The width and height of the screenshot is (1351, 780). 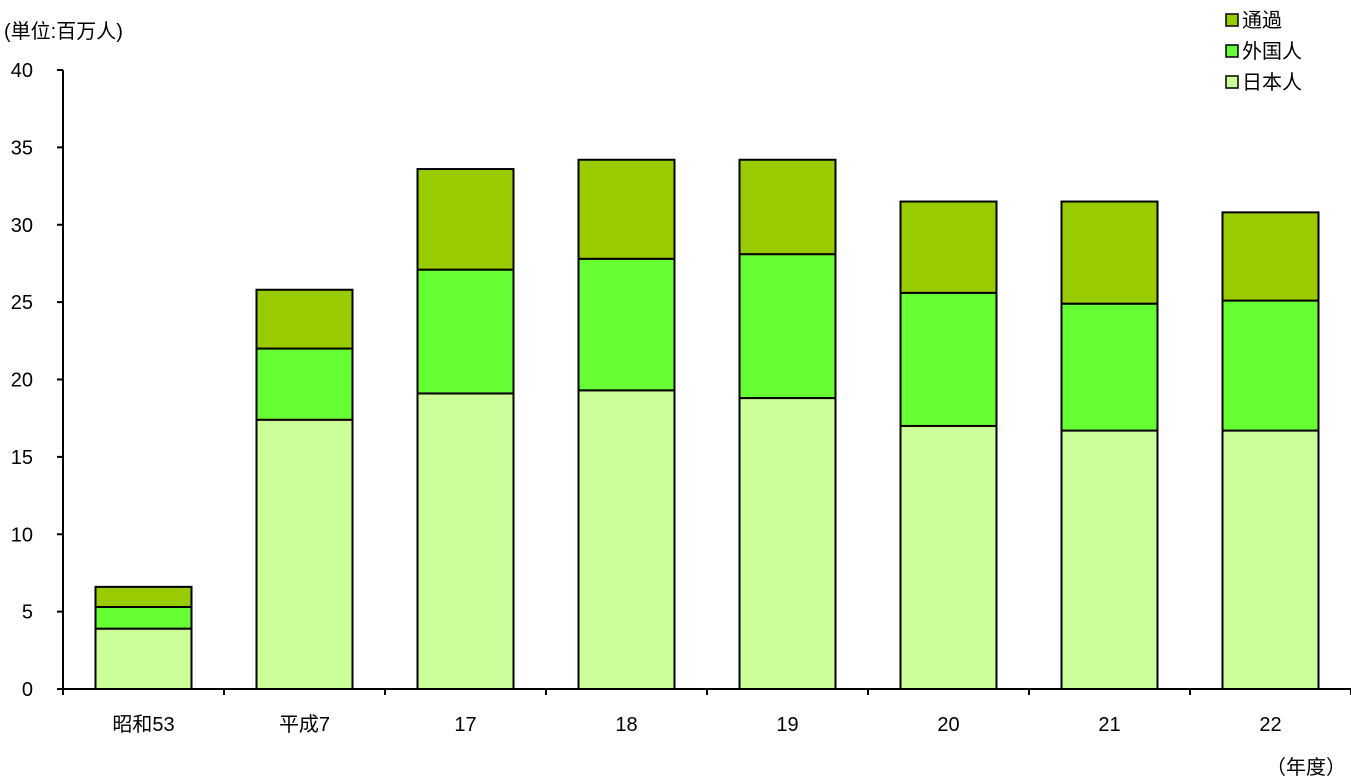 I want to click on legend-label: 外国人, so click(x=1272, y=51).